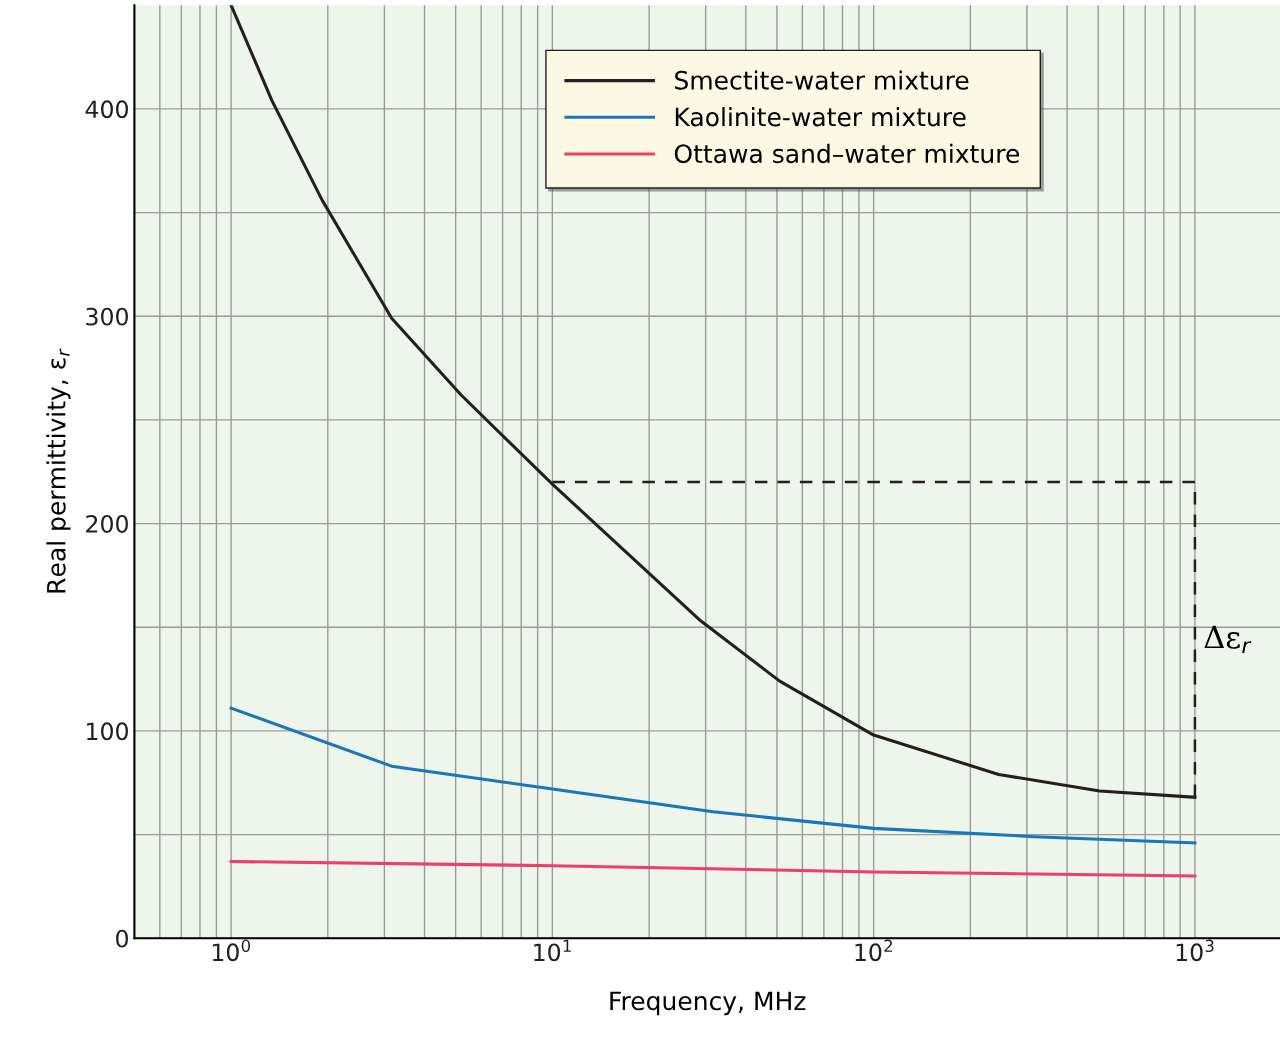  Describe the element at coordinates (122, 938) in the screenshot. I see `y-tick-label: 0` at that location.